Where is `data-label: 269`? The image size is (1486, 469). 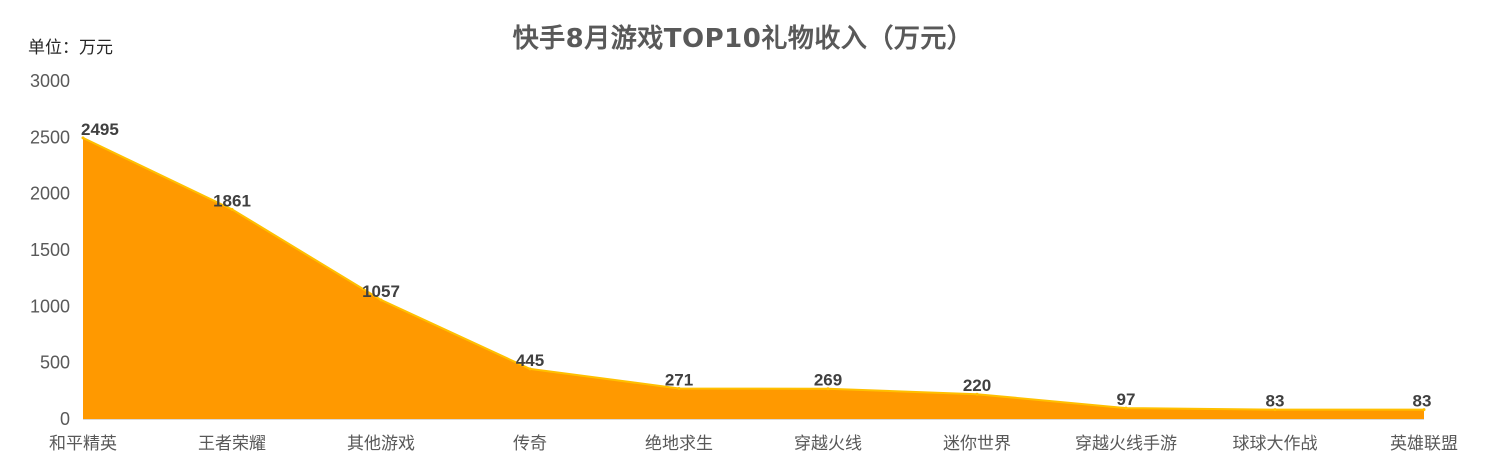 data-label: 269 is located at coordinates (828, 380).